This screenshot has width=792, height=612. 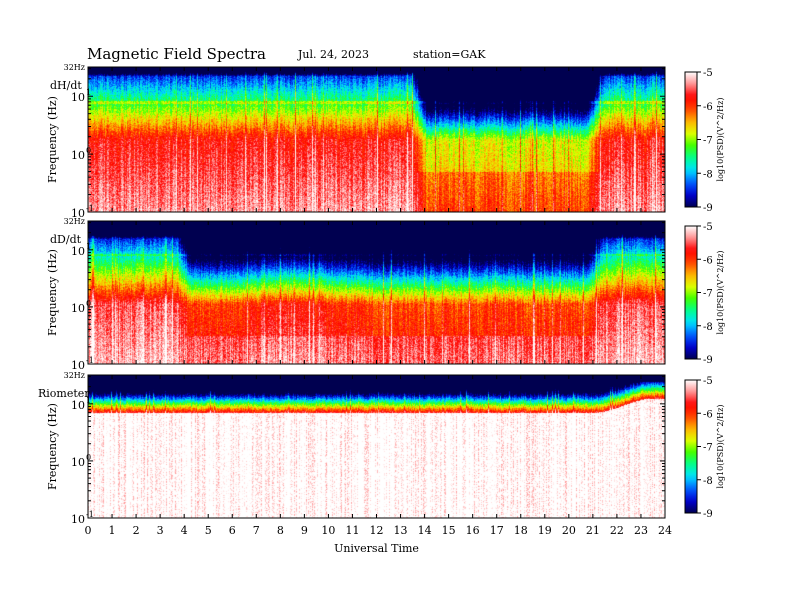 What do you see at coordinates (176, 54) in the screenshot?
I see `figure-title: Magnetic Field Spectra` at bounding box center [176, 54].